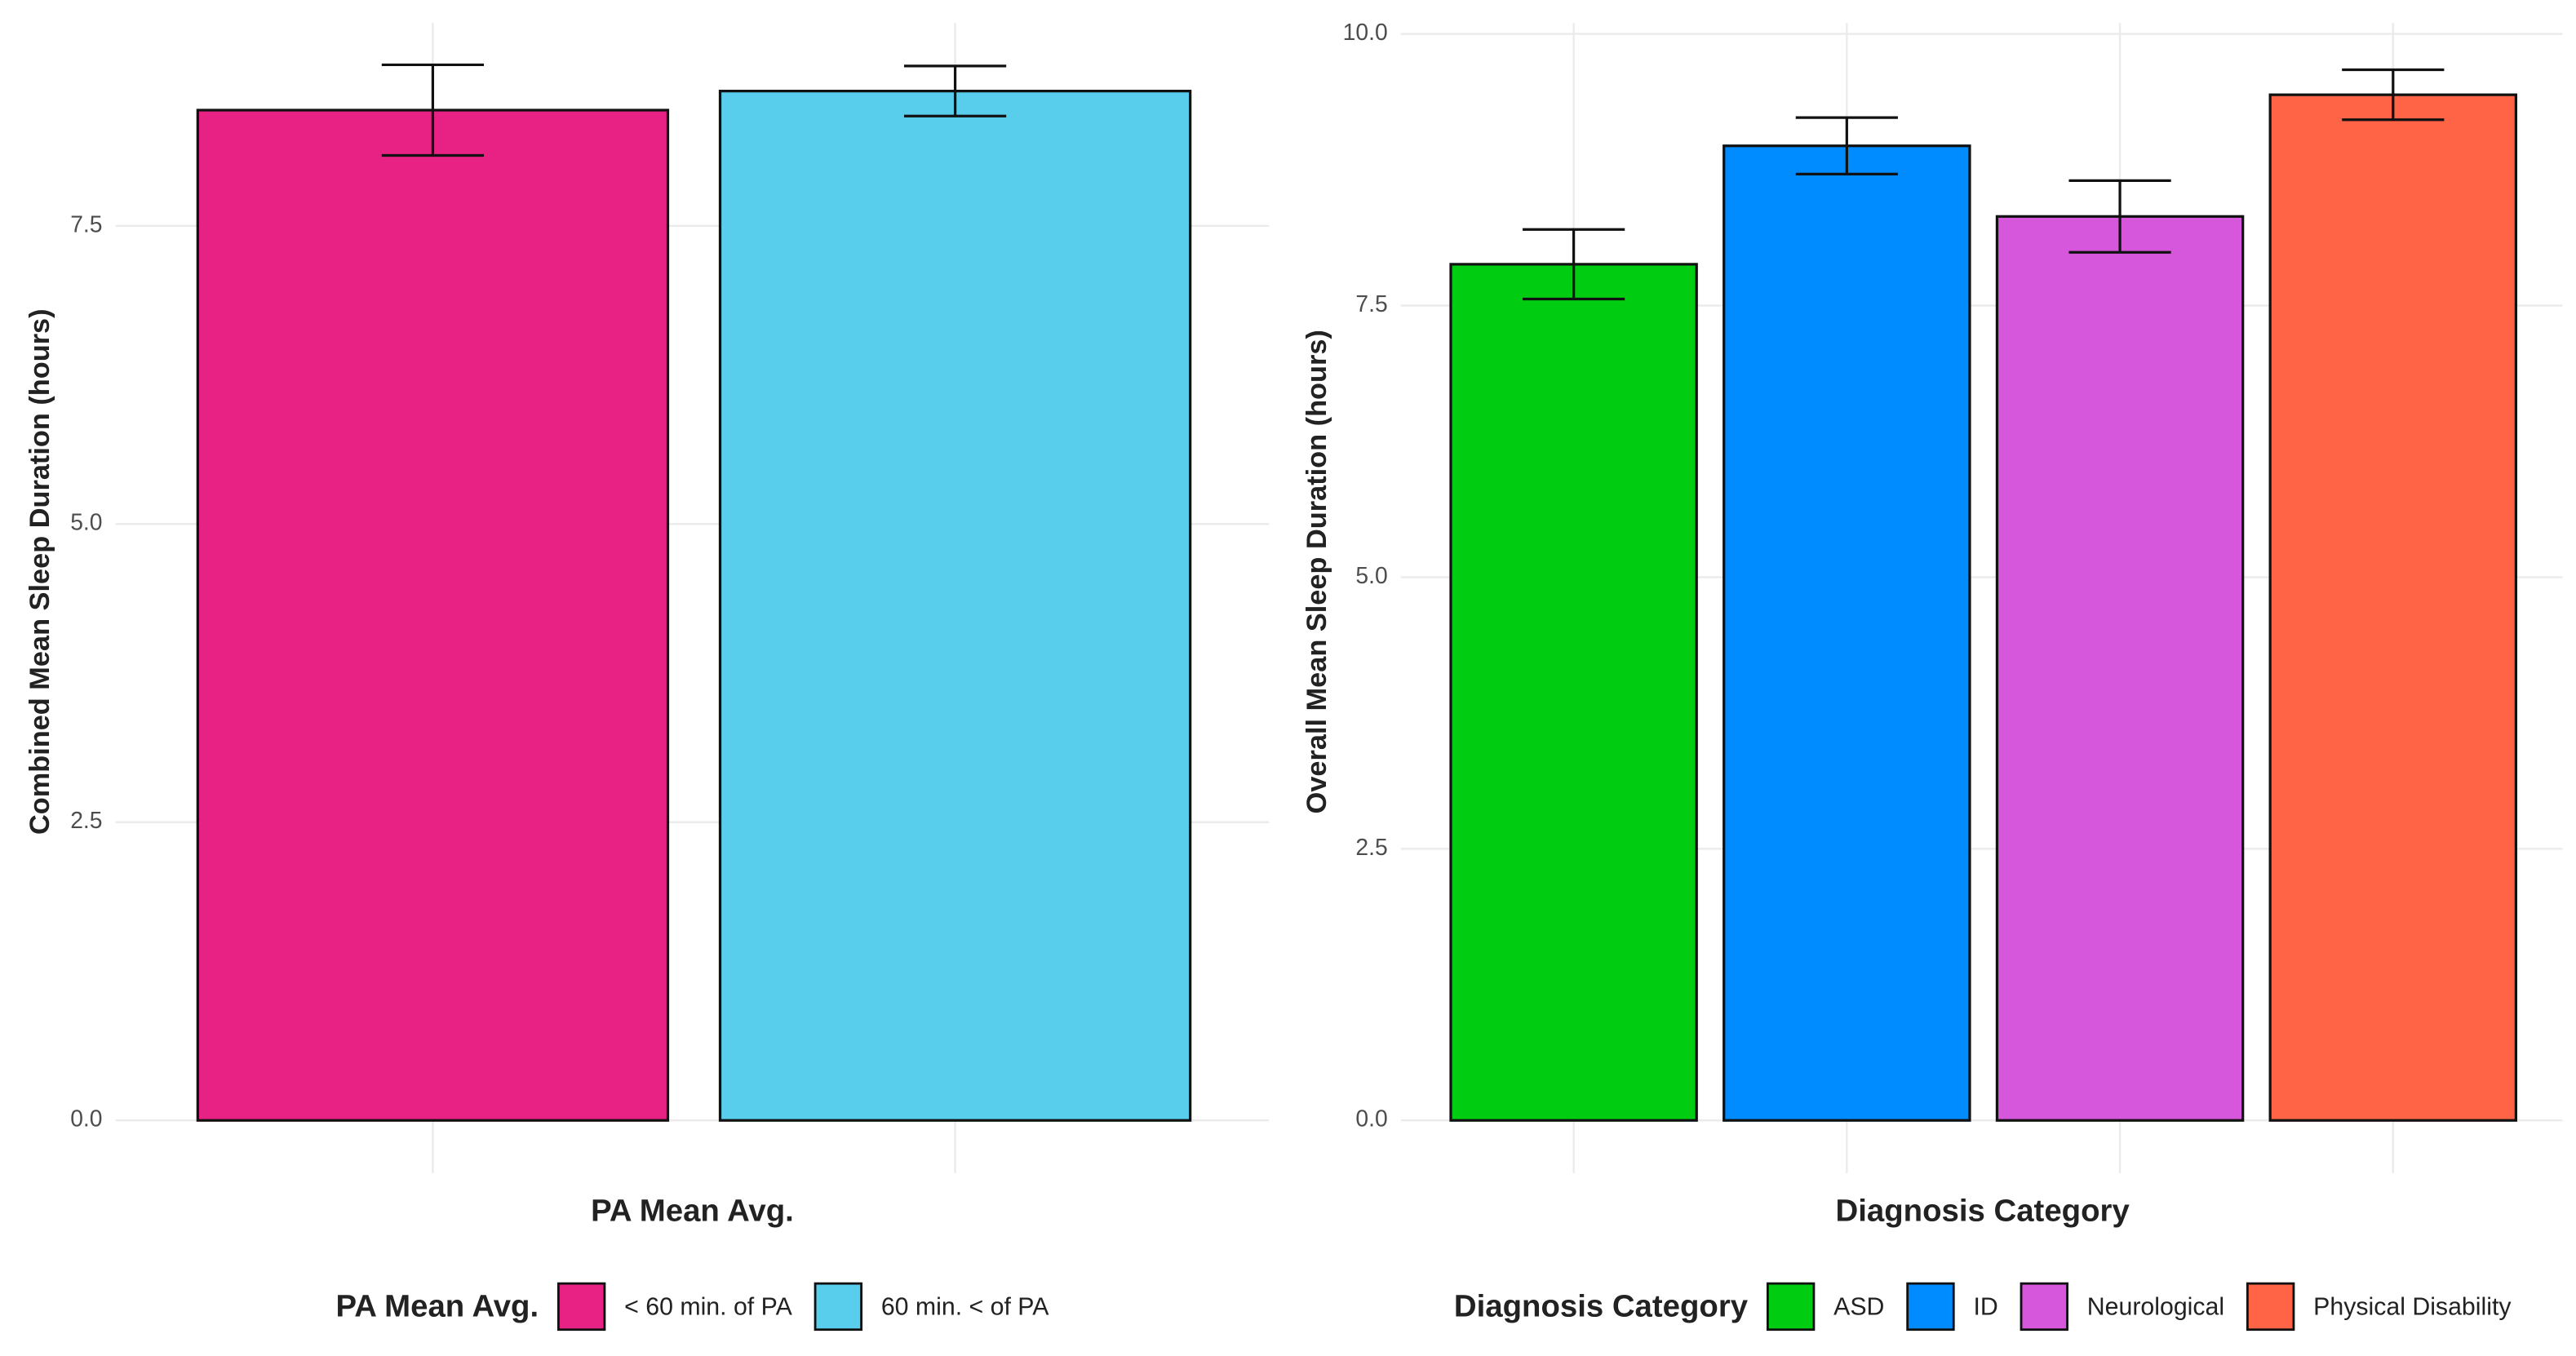 This screenshot has width=2576, height=1356. What do you see at coordinates (437, 1306) in the screenshot?
I see `legend-title: PA Mean Avg.` at bounding box center [437, 1306].